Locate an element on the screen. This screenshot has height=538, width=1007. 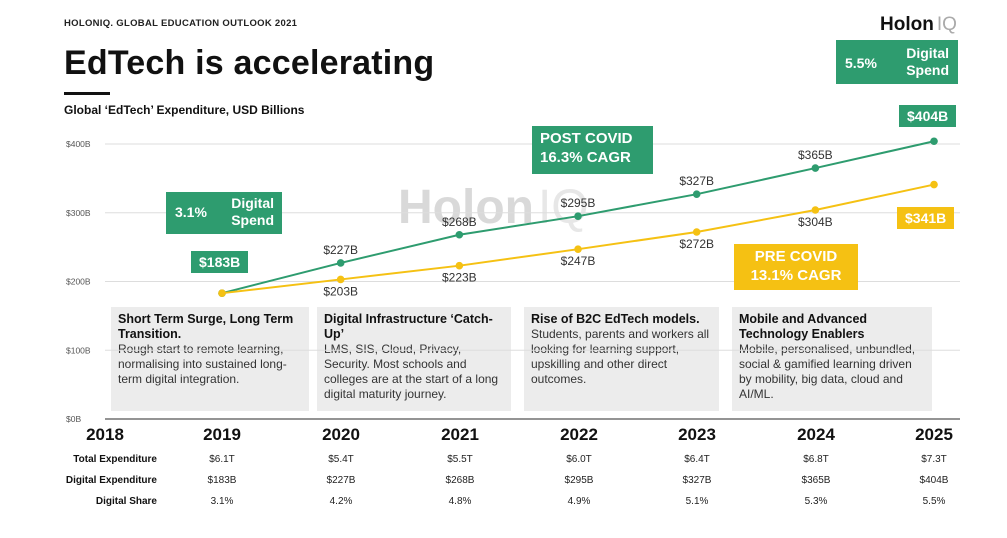
logo-text: Holon is located at coordinates (907, 24).